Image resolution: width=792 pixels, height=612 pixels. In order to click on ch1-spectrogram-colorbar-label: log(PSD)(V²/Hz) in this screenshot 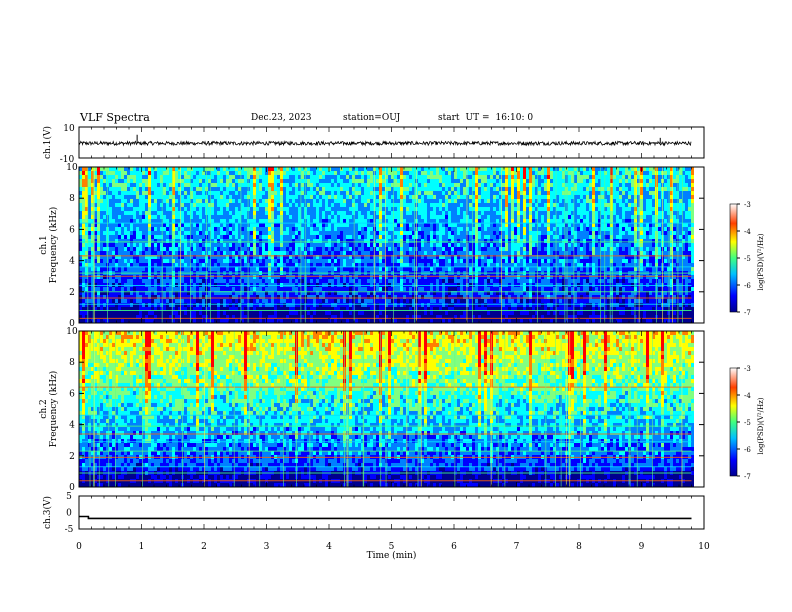, I will do `click(761, 261)`.